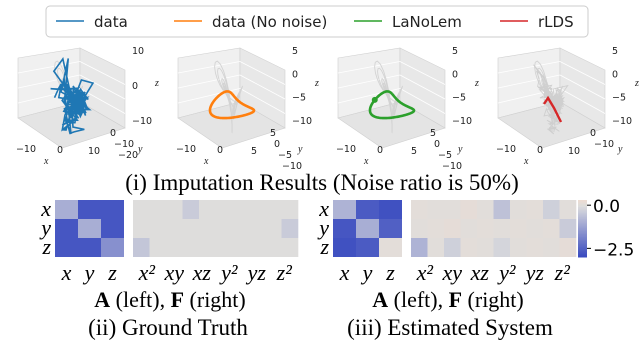 This screenshot has width=644, height=341. Describe the element at coordinates (147, 272) in the screenshot. I see `f-col-label: x²` at that location.